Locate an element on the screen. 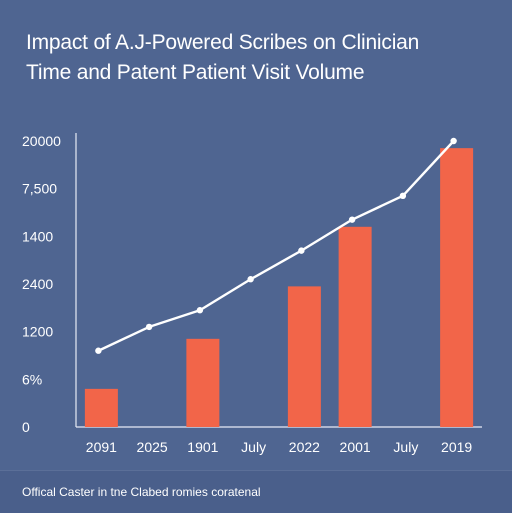 The width and height of the screenshot is (512, 513). y-tick-label: 20000 is located at coordinates (41, 141).